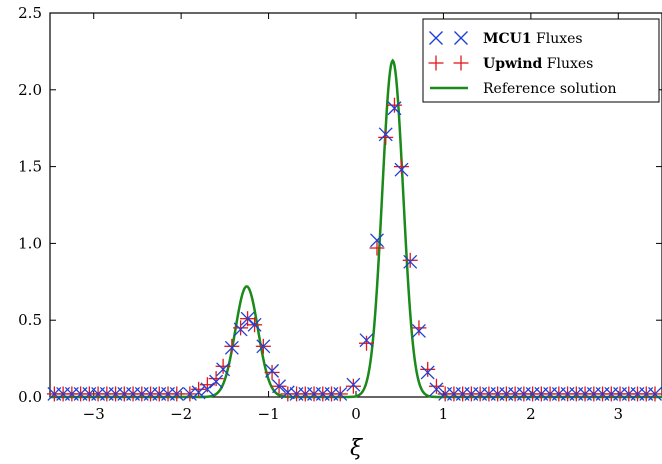 This screenshot has height=464, width=662. I want to click on y-tick-label: 0.0, so click(30, 397).